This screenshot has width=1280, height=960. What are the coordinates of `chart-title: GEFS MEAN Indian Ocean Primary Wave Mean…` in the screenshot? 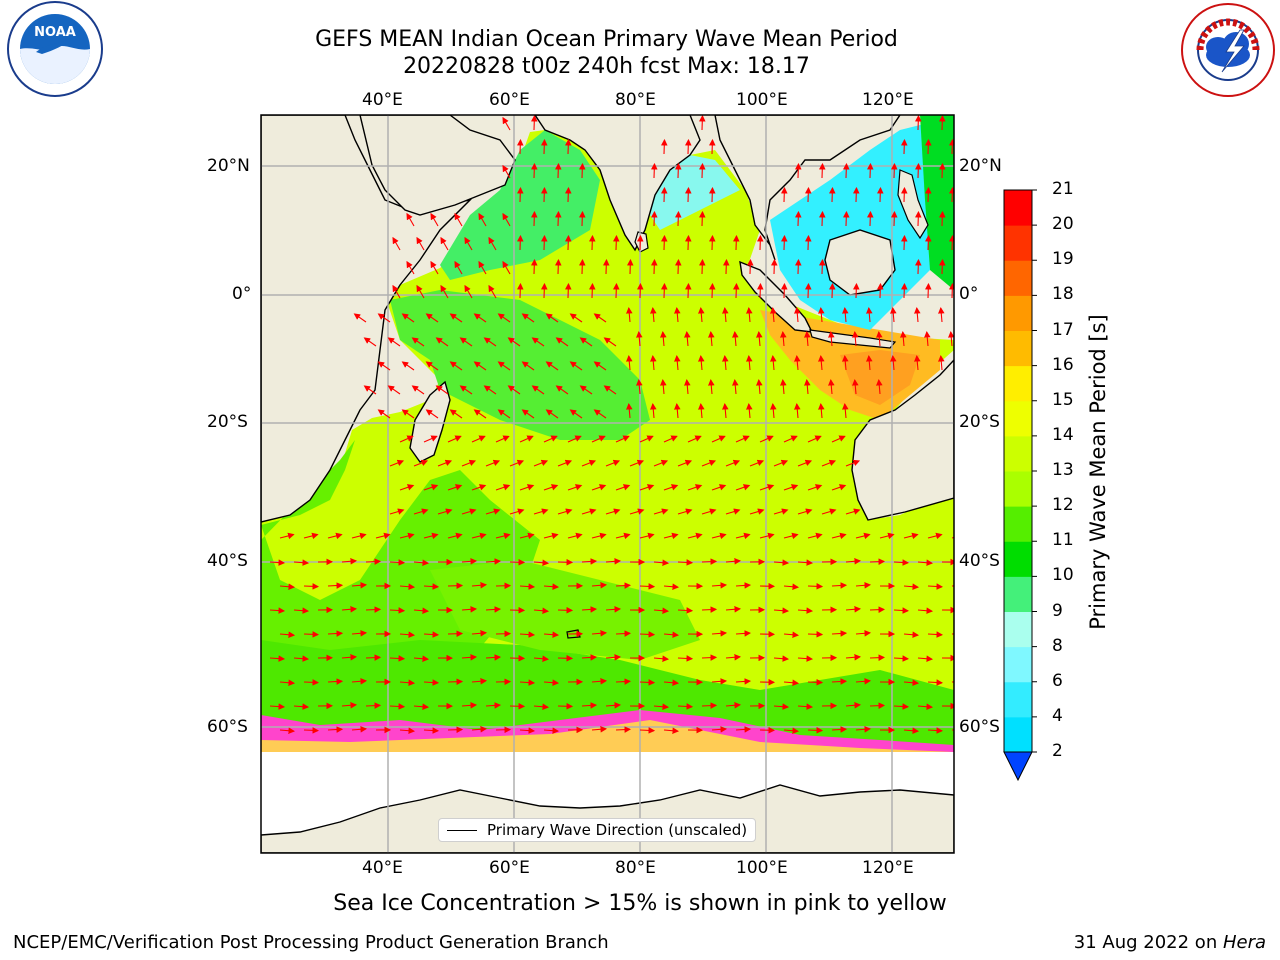 It's located at (606, 39).